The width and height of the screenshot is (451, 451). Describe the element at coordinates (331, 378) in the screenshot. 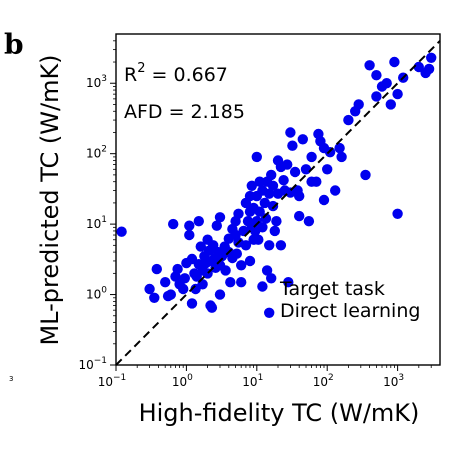

I see `x-tick-exponent: 2` at that location.